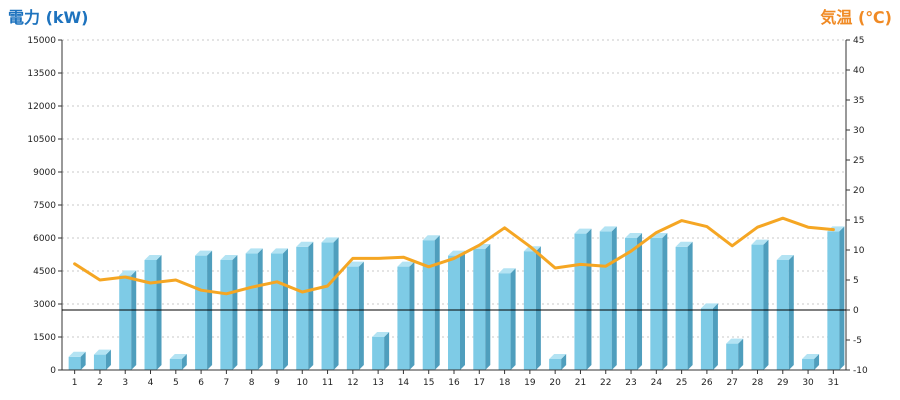  Describe the element at coordinates (44, 239) in the screenshot. I see `left-tick-label: 6000` at that location.